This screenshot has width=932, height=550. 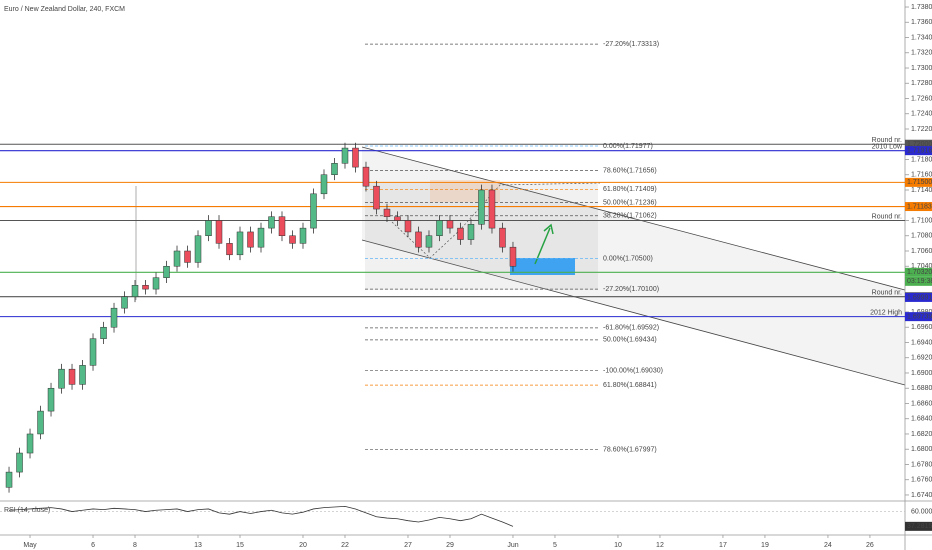 I want to click on y-tick-label: 1.68400, so click(x=921, y=419).